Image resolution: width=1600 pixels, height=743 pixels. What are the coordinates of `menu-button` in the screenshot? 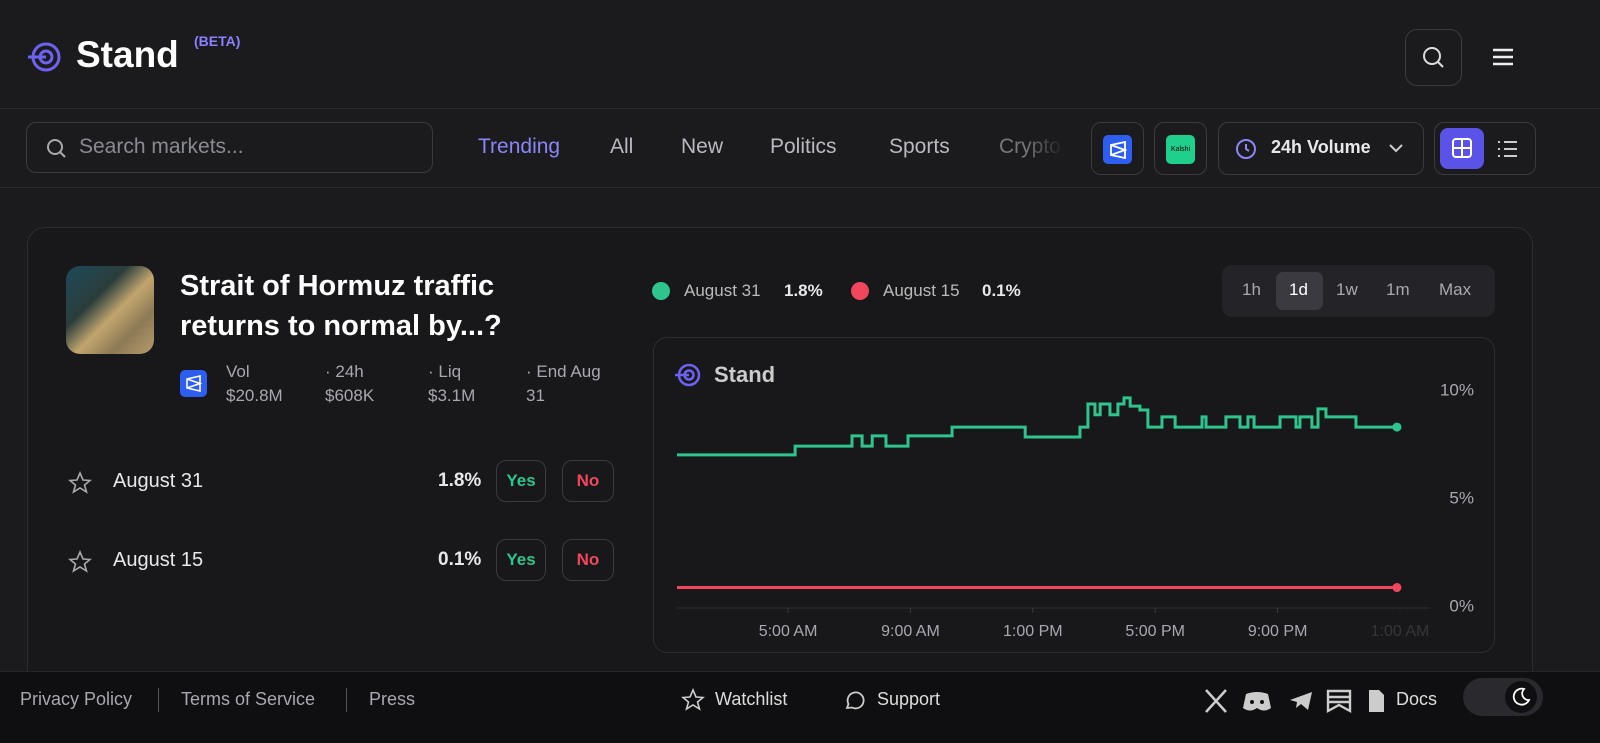 It's located at (1503, 57).